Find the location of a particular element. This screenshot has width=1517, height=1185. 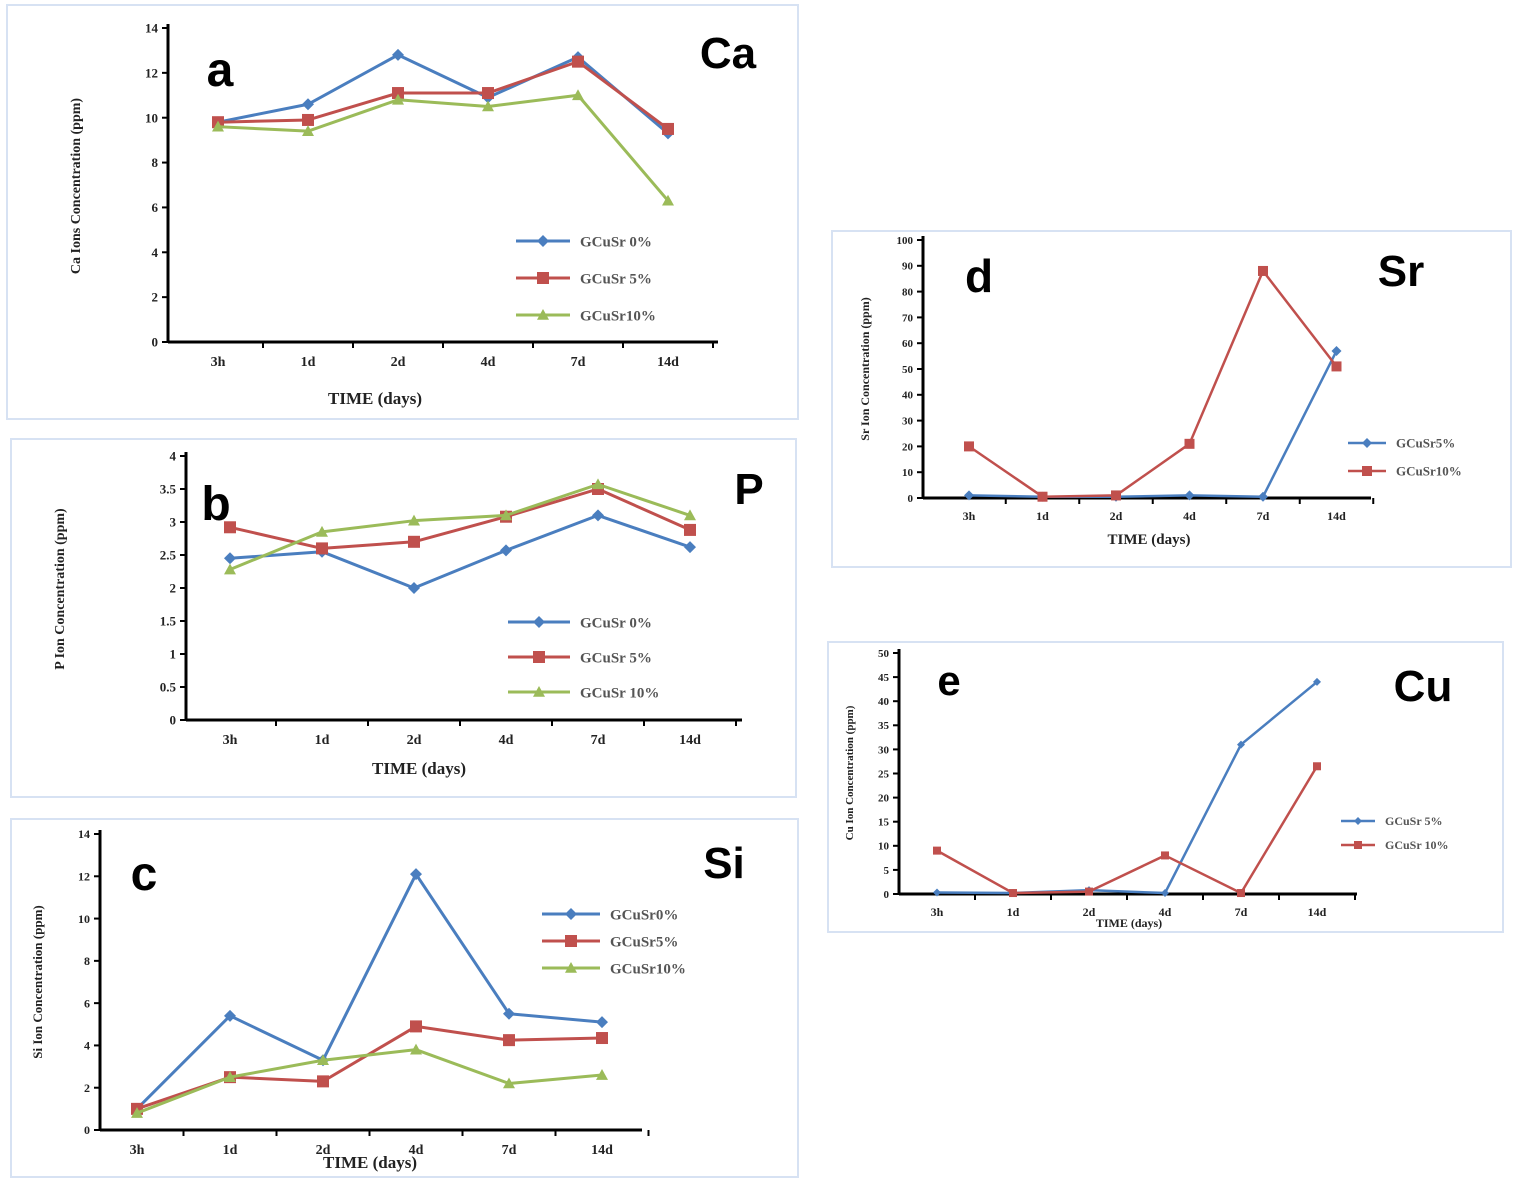

x-axis-title: TIME (days) is located at coordinates (375, 398).